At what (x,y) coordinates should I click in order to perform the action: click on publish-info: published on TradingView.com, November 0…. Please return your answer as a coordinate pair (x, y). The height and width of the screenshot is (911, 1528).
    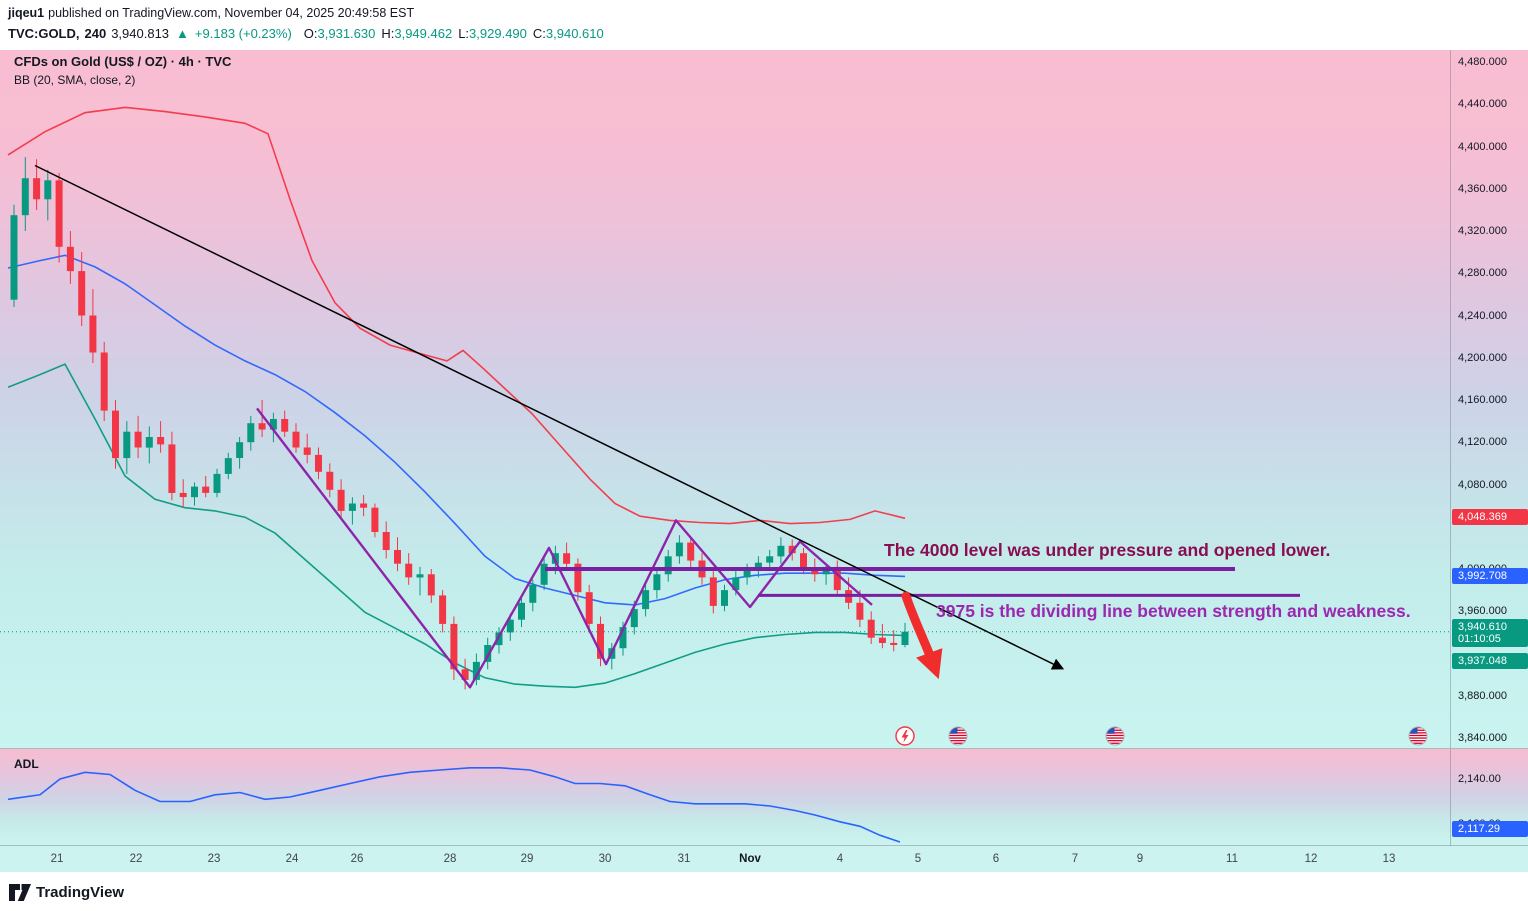
    Looking at the image, I should click on (231, 13).